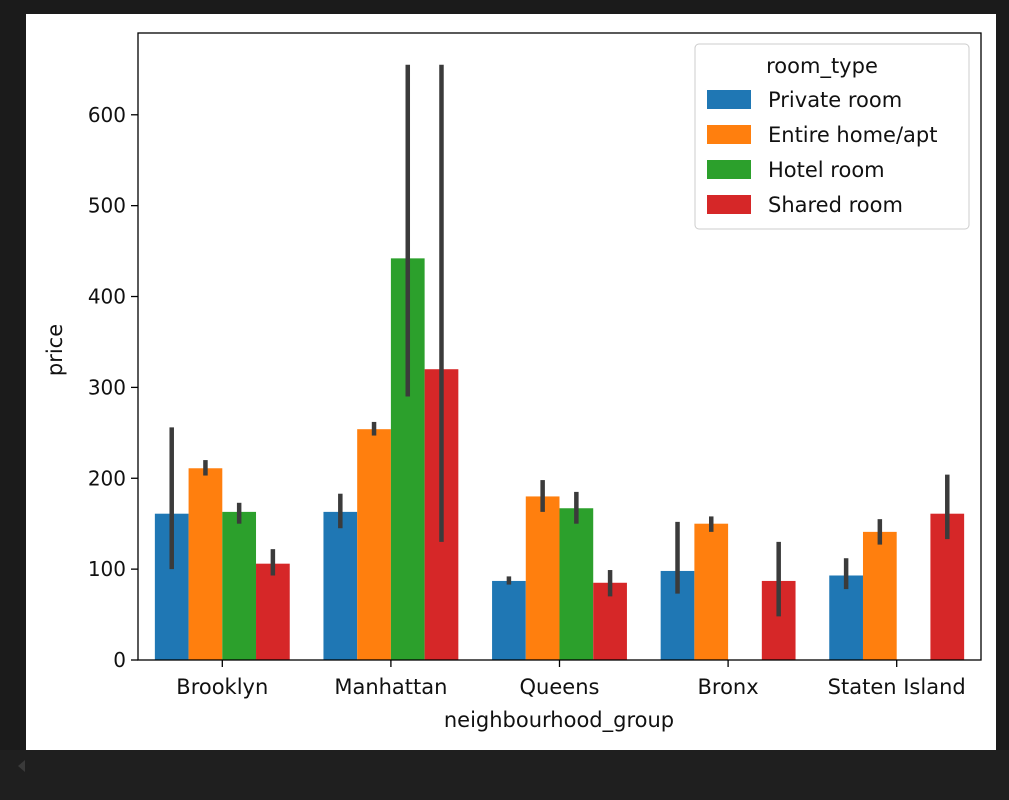 The width and height of the screenshot is (1009, 800). Describe the element at coordinates (897, 687) in the screenshot. I see `x-tick-label: Staten Island` at that location.